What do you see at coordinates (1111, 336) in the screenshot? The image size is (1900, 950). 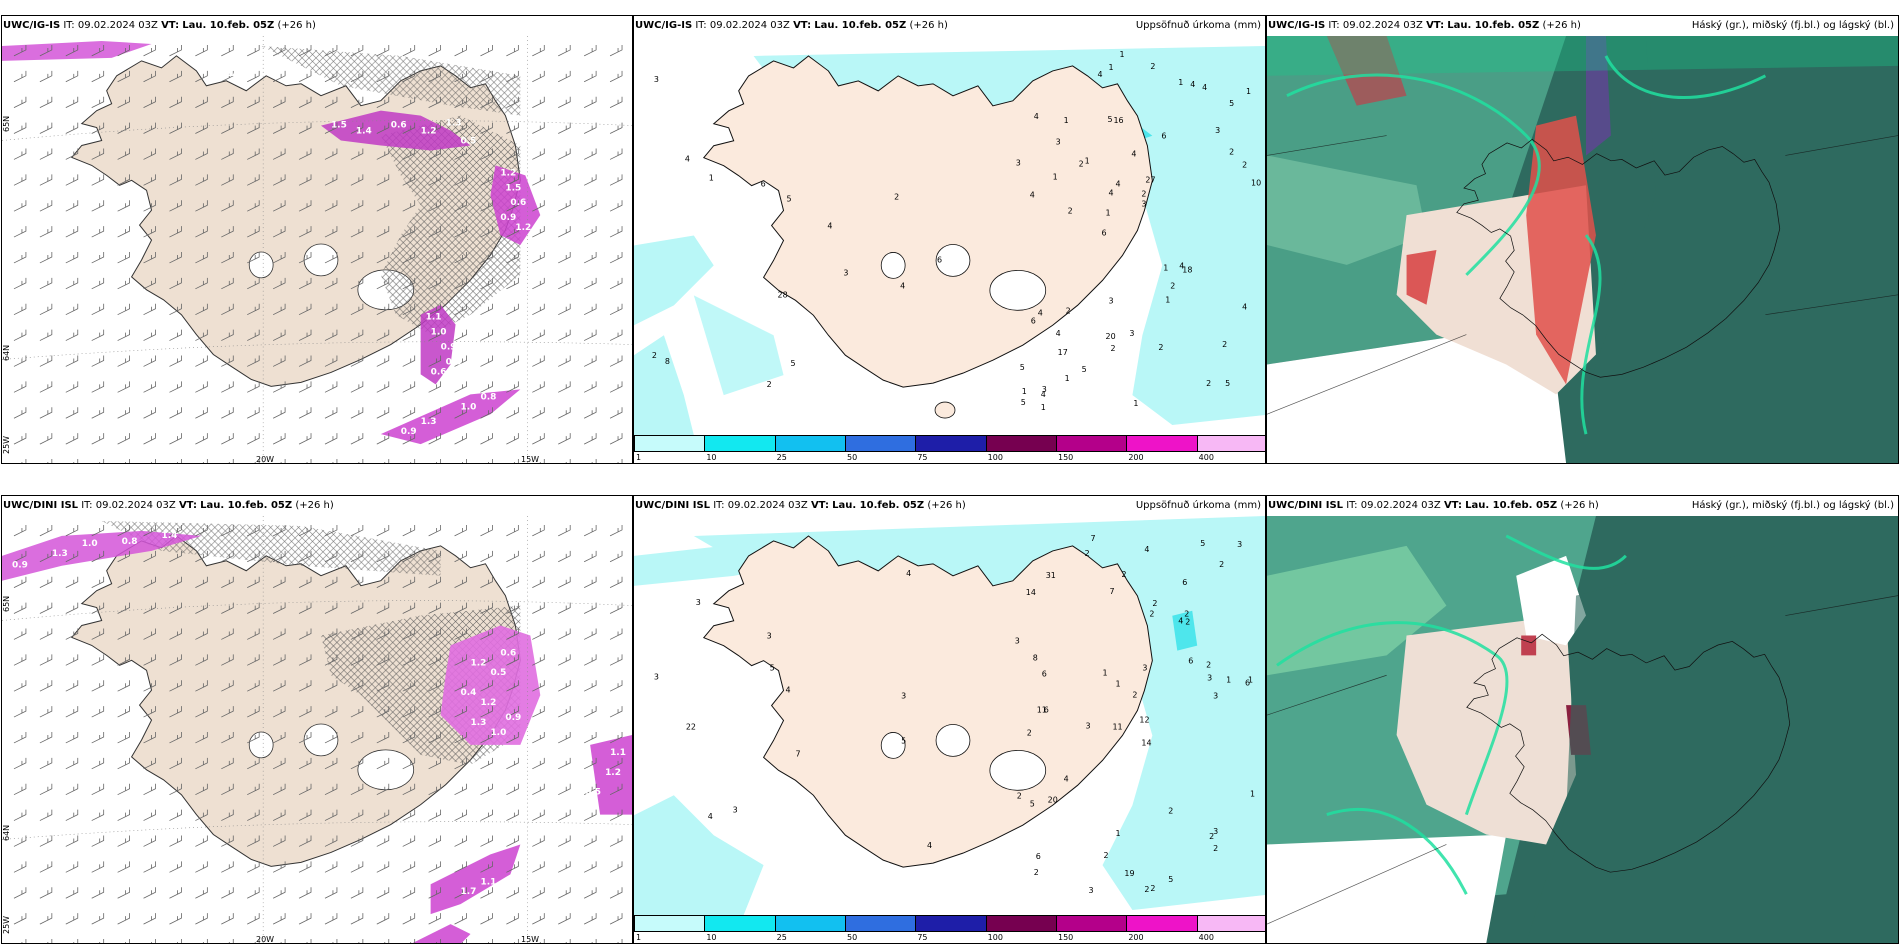 I see `precip-value-label: 20` at bounding box center [1111, 336].